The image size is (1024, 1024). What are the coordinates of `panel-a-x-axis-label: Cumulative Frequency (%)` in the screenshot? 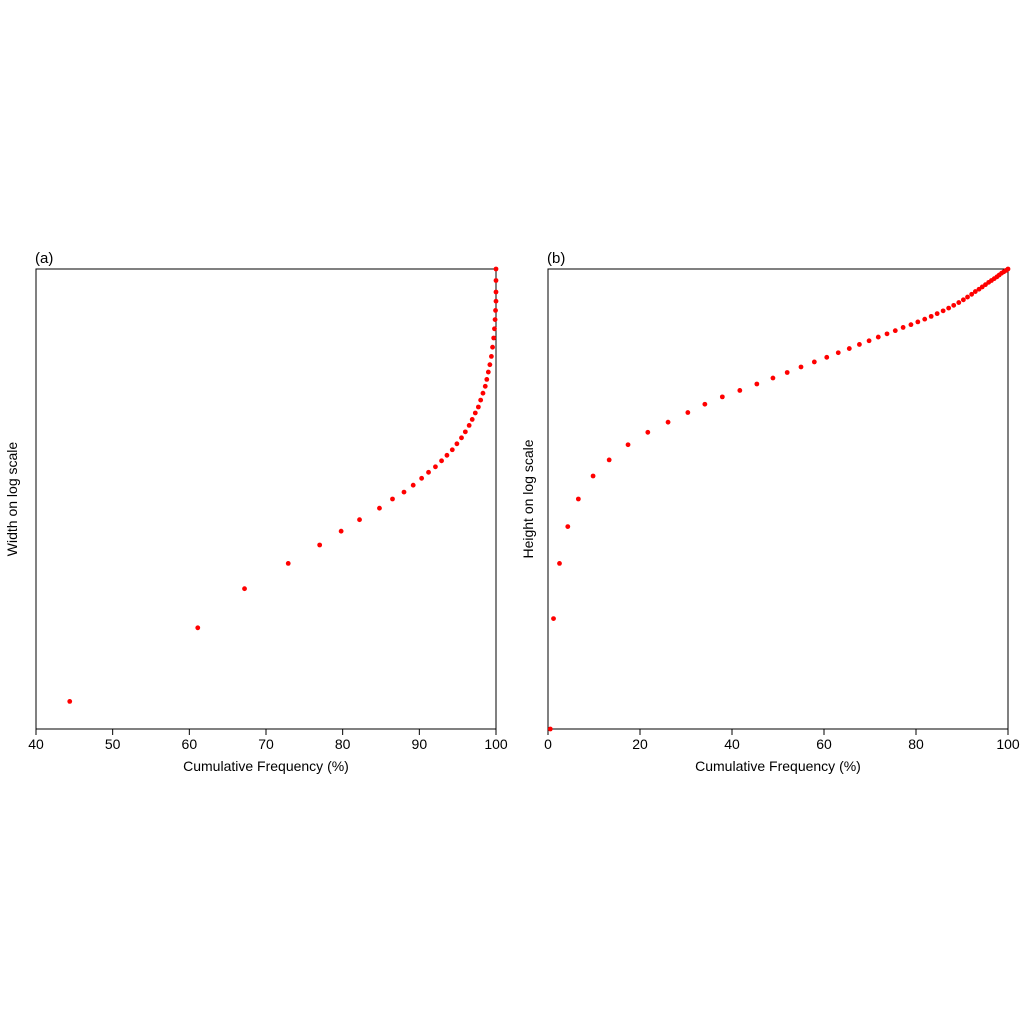 It's located at (266, 766).